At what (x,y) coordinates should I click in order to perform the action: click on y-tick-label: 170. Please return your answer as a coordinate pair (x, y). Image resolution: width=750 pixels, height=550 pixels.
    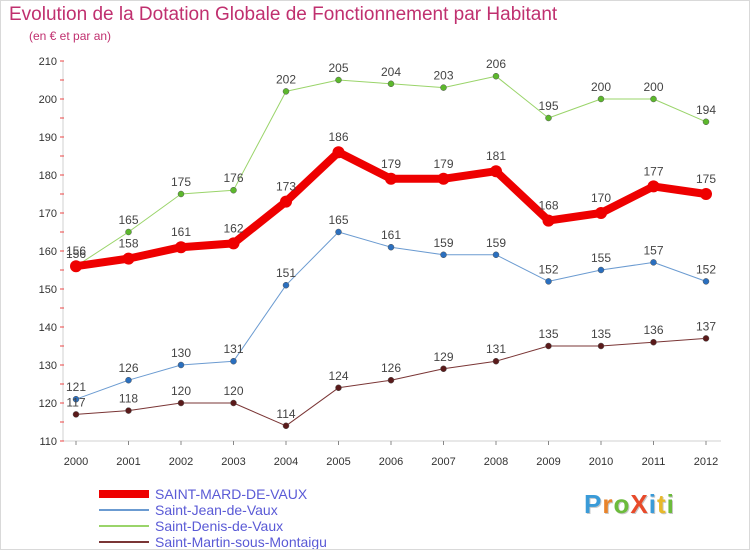
    Looking at the image, I should click on (48, 214).